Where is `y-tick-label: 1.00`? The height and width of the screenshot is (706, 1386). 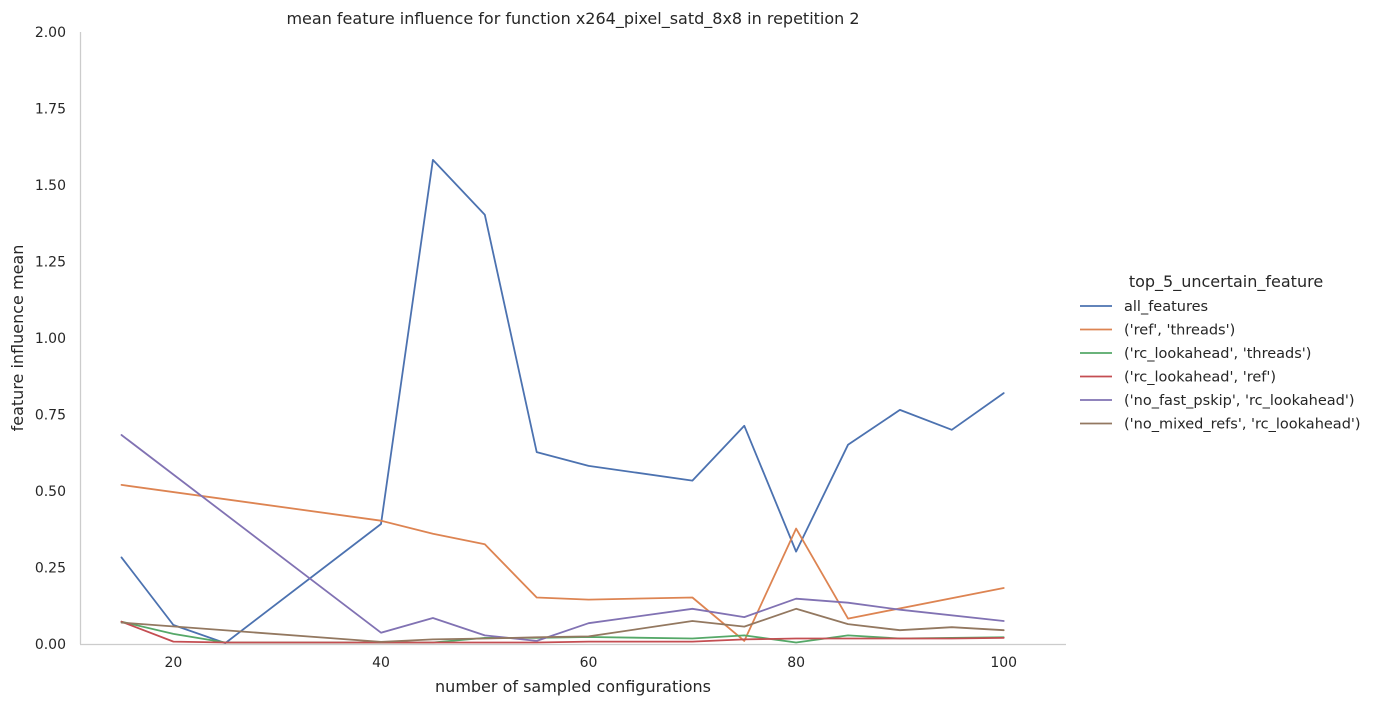
y-tick-label: 1.00 is located at coordinates (50, 339).